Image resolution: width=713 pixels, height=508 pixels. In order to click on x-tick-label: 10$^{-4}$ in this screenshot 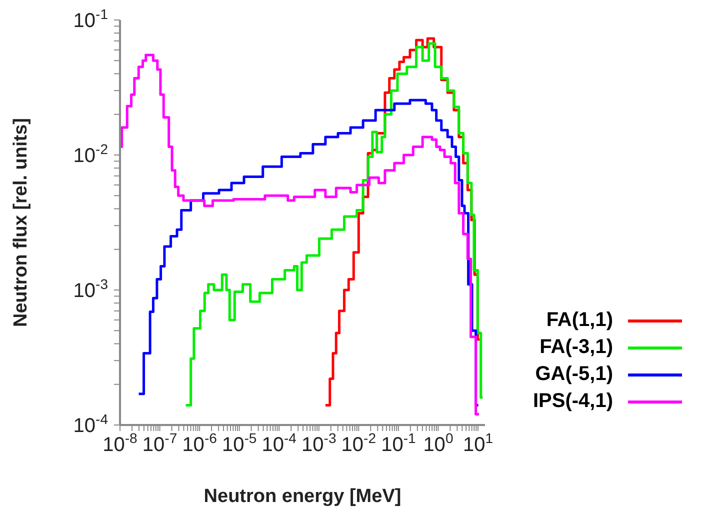, I will do `click(279, 443)`.